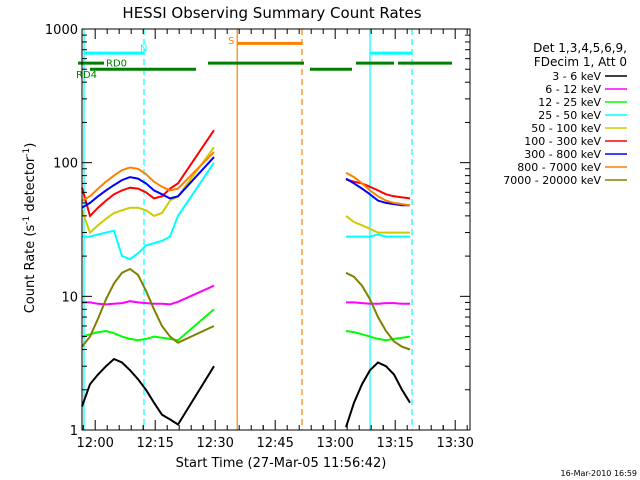 The height and width of the screenshot is (480, 640). I want to click on legend-entry: 6 - 12 keV, so click(573, 89).